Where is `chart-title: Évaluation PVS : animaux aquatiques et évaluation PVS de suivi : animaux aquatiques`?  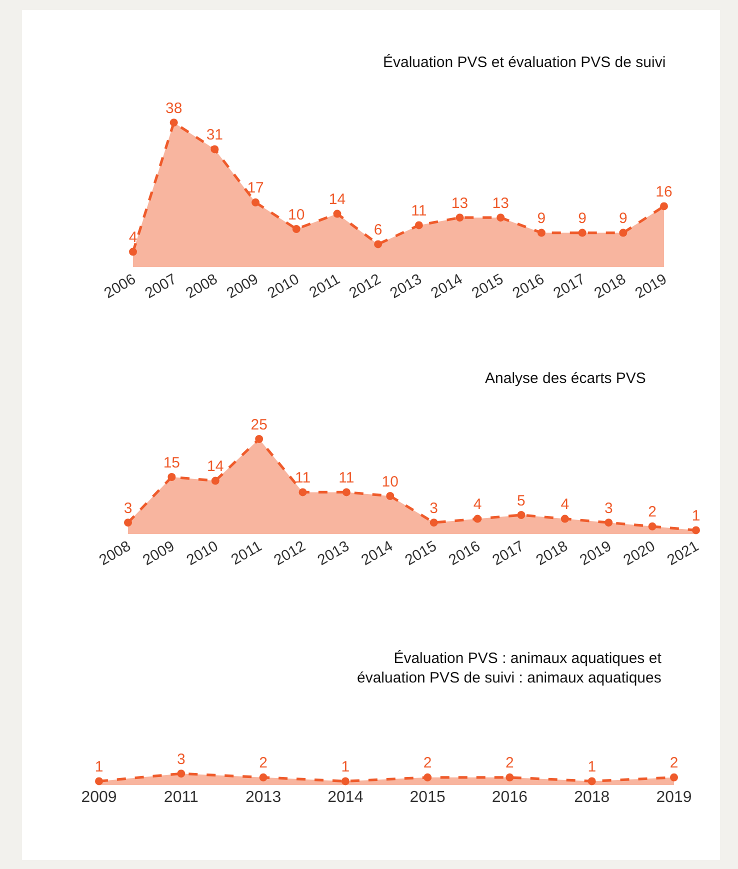
chart-title: Évaluation PVS : animaux aquatiques et évaluation PVS de suivi : animaux aquatiques is located at coordinates (509, 667).